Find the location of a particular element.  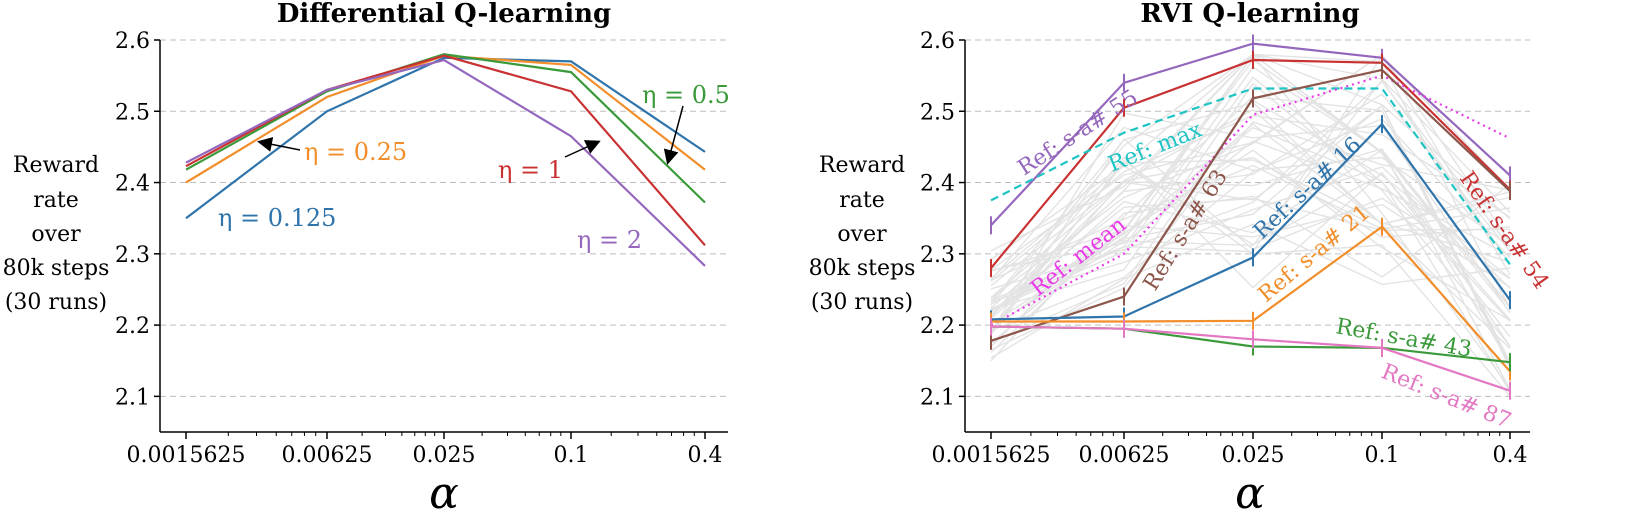

series-label: η = 1 is located at coordinates (530, 170).